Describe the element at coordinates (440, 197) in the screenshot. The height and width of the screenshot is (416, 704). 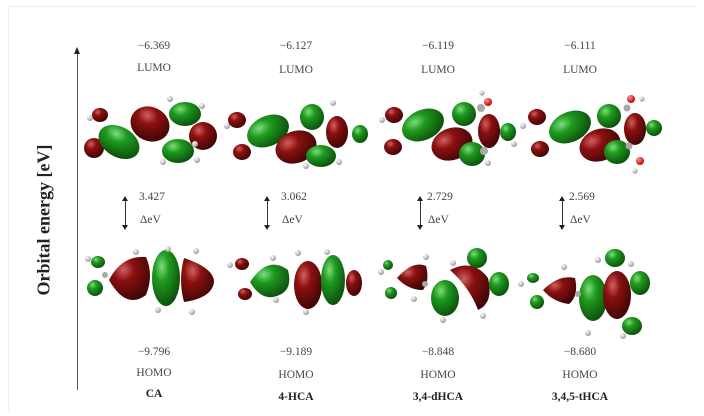
I see `gap-value: 2.729` at that location.